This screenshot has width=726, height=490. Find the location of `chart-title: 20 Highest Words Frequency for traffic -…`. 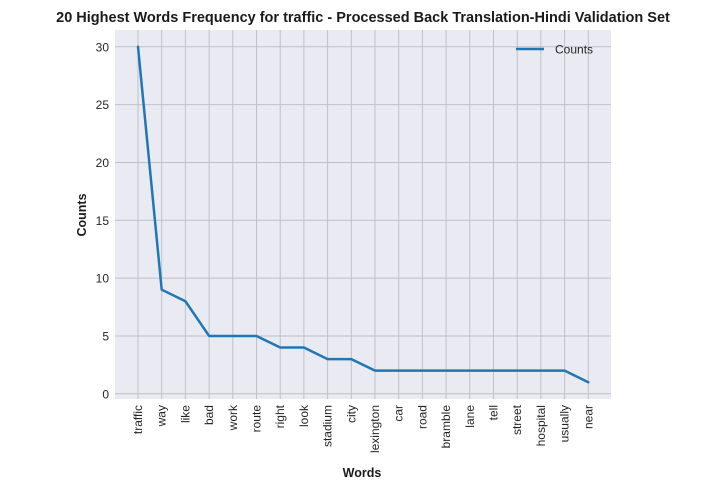

chart-title: 20 Highest Words Frequency for traffic -… is located at coordinates (363, 18).